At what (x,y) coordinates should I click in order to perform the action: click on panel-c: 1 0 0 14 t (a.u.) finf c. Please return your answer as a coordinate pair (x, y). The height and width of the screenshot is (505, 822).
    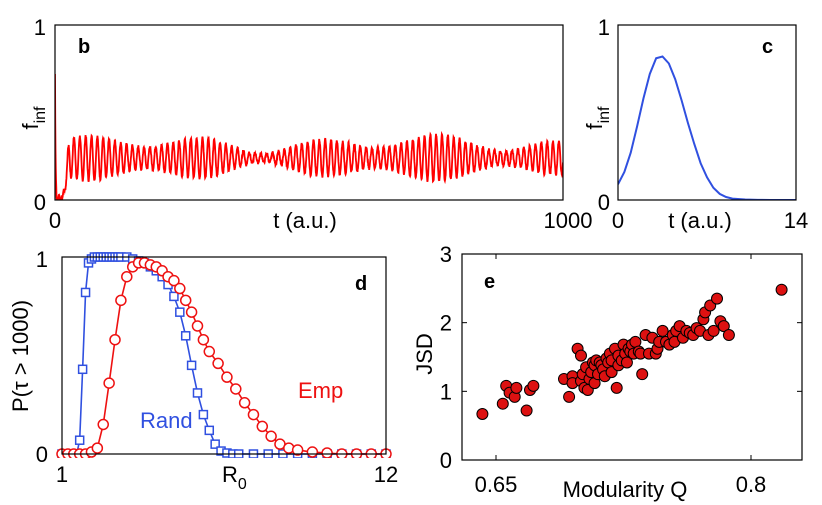
    Looking at the image, I should click on (695, 124).